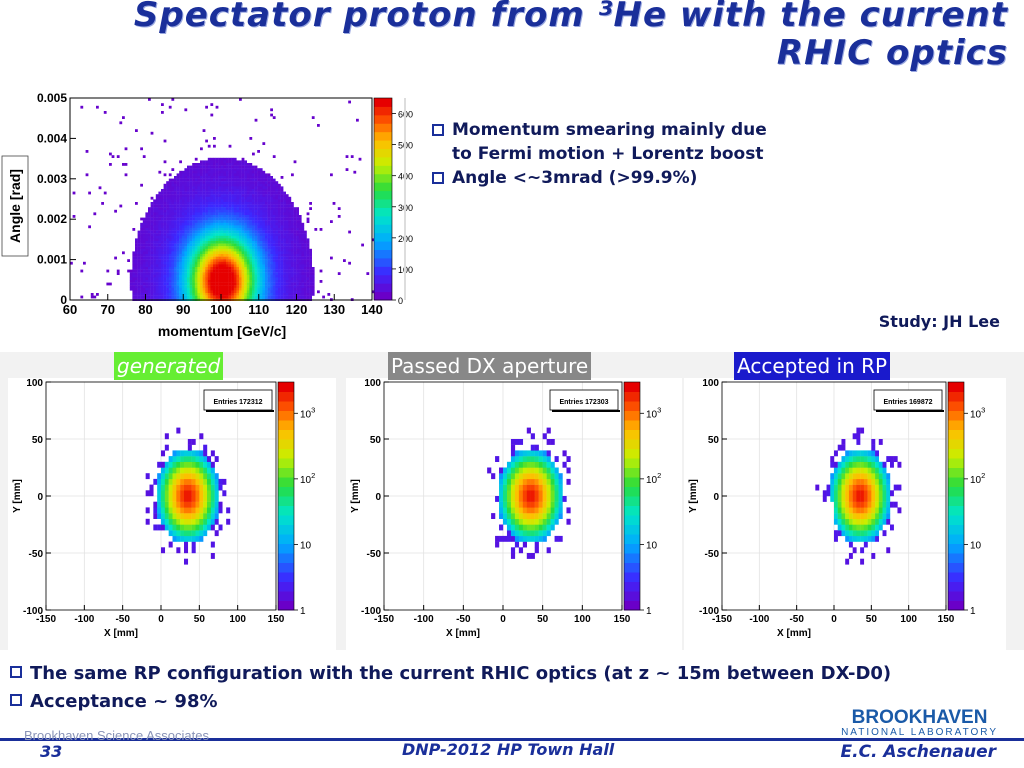 This screenshot has height=768, width=1024. Describe the element at coordinates (383, 187) in the screenshot. I see `top-colorbar-segment` at that location.